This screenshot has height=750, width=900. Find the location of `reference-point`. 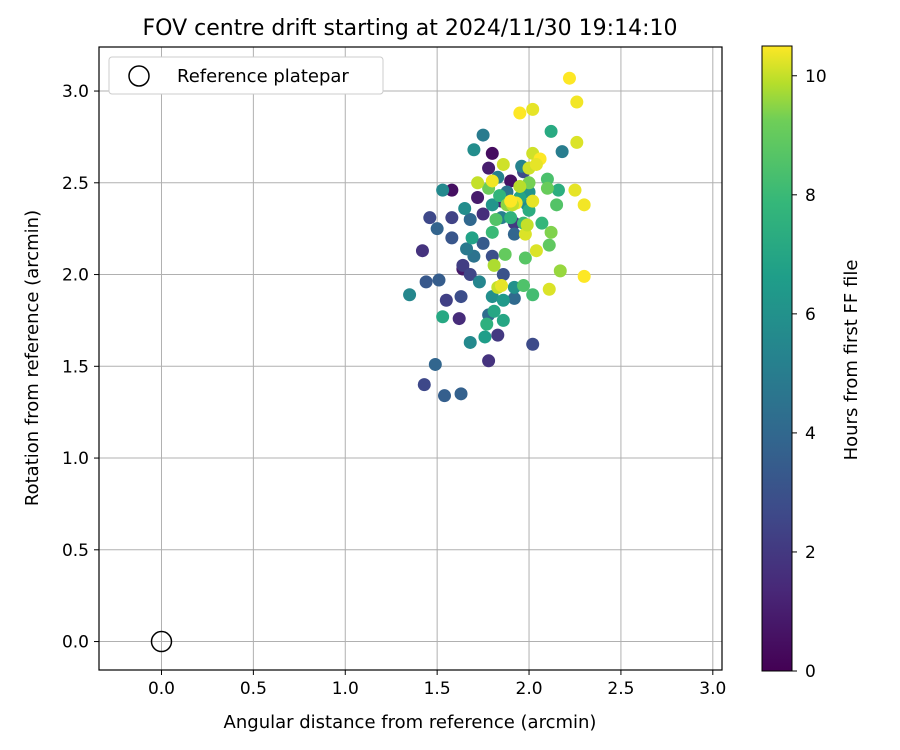

reference-point is located at coordinates (161, 641).